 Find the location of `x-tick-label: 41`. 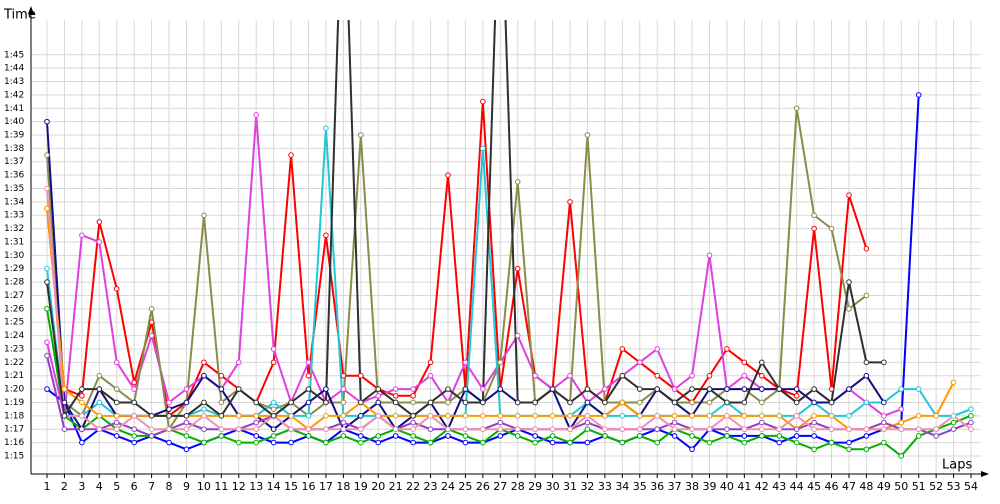

x-tick-label: 41 is located at coordinates (744, 486).